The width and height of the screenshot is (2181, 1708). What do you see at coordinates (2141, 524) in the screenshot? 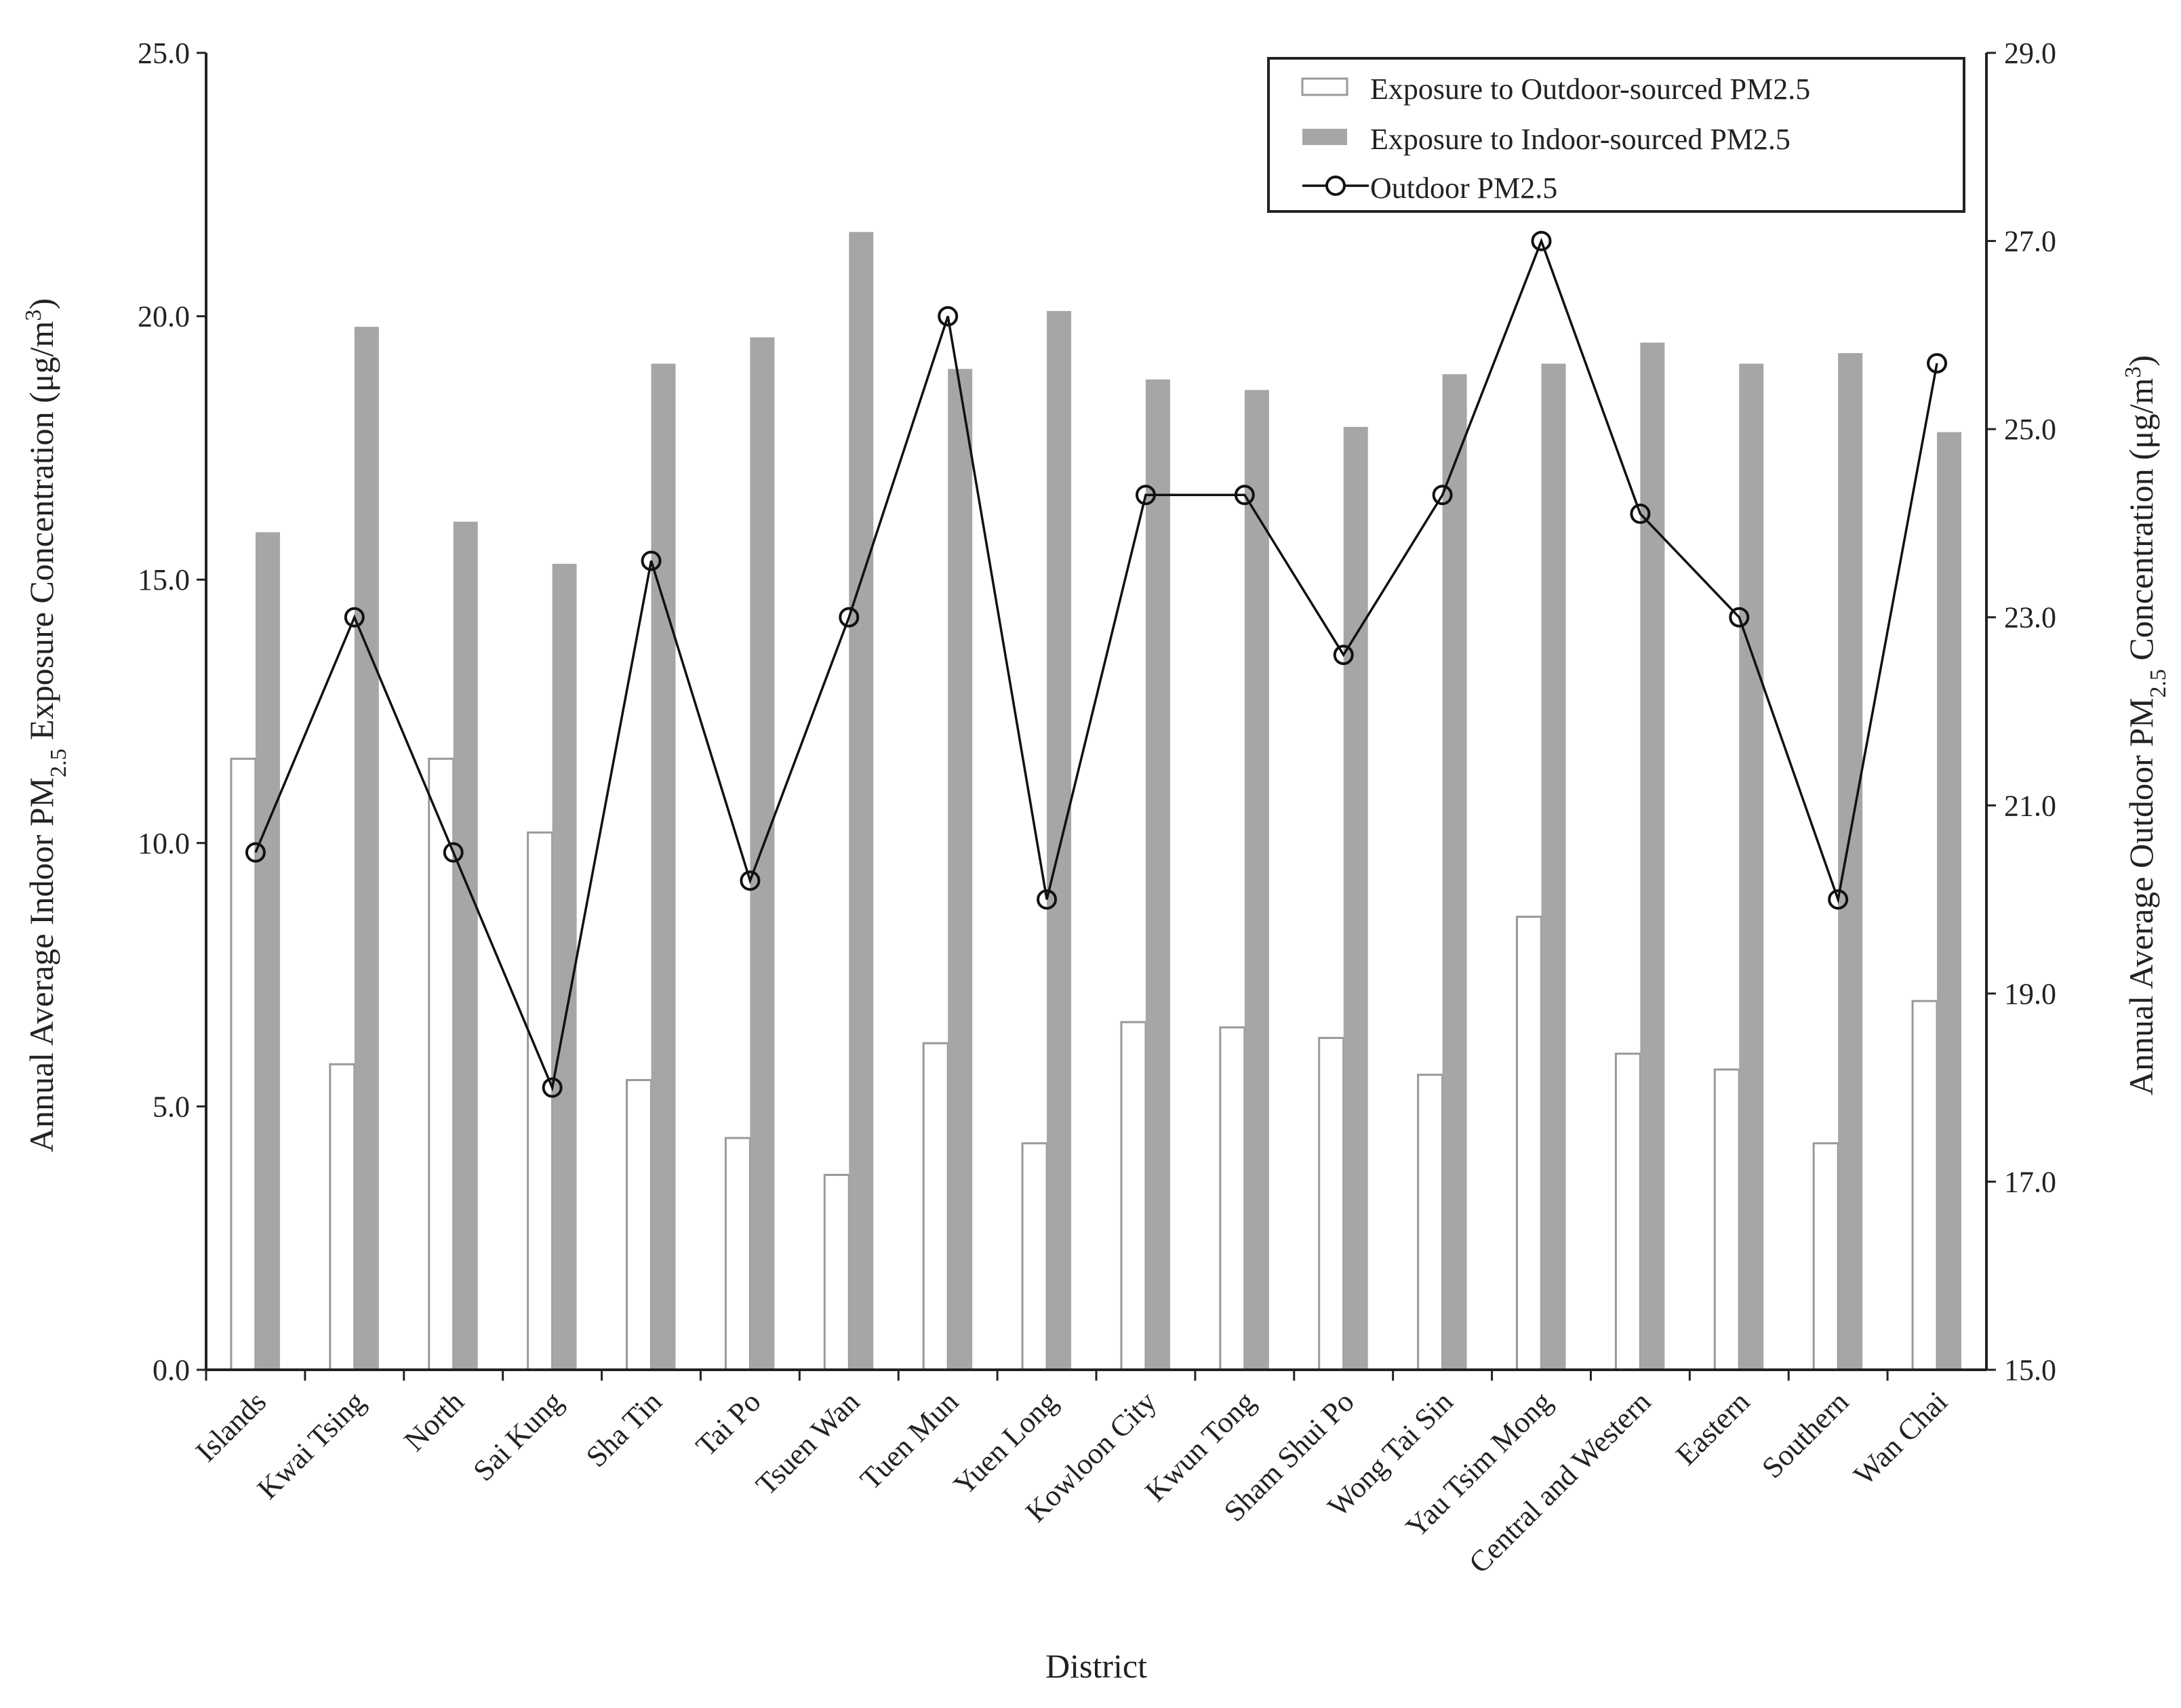
I see `axis-title-part: Concentration (μg/m` at bounding box center [2141, 524].